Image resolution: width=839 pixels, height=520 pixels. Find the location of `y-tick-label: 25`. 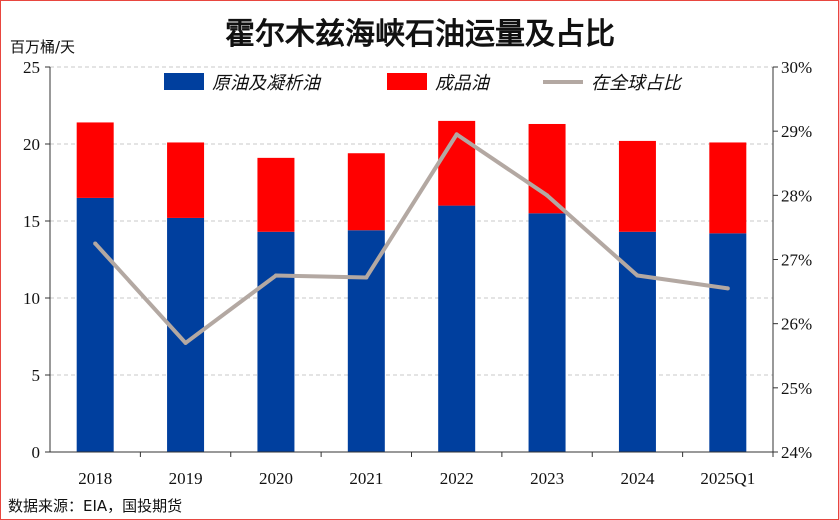

y-tick-label: 25 is located at coordinates (31, 67).